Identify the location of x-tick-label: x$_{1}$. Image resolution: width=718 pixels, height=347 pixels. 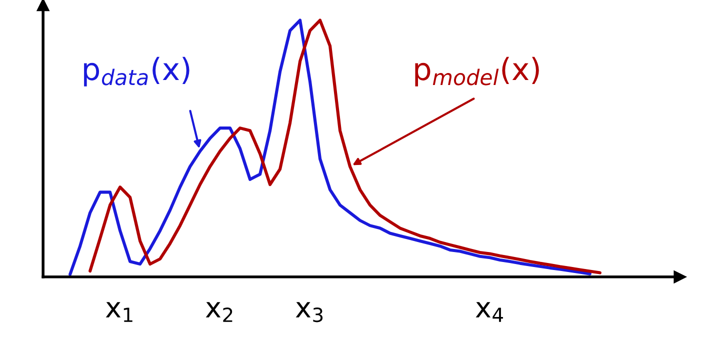
(119, 312).